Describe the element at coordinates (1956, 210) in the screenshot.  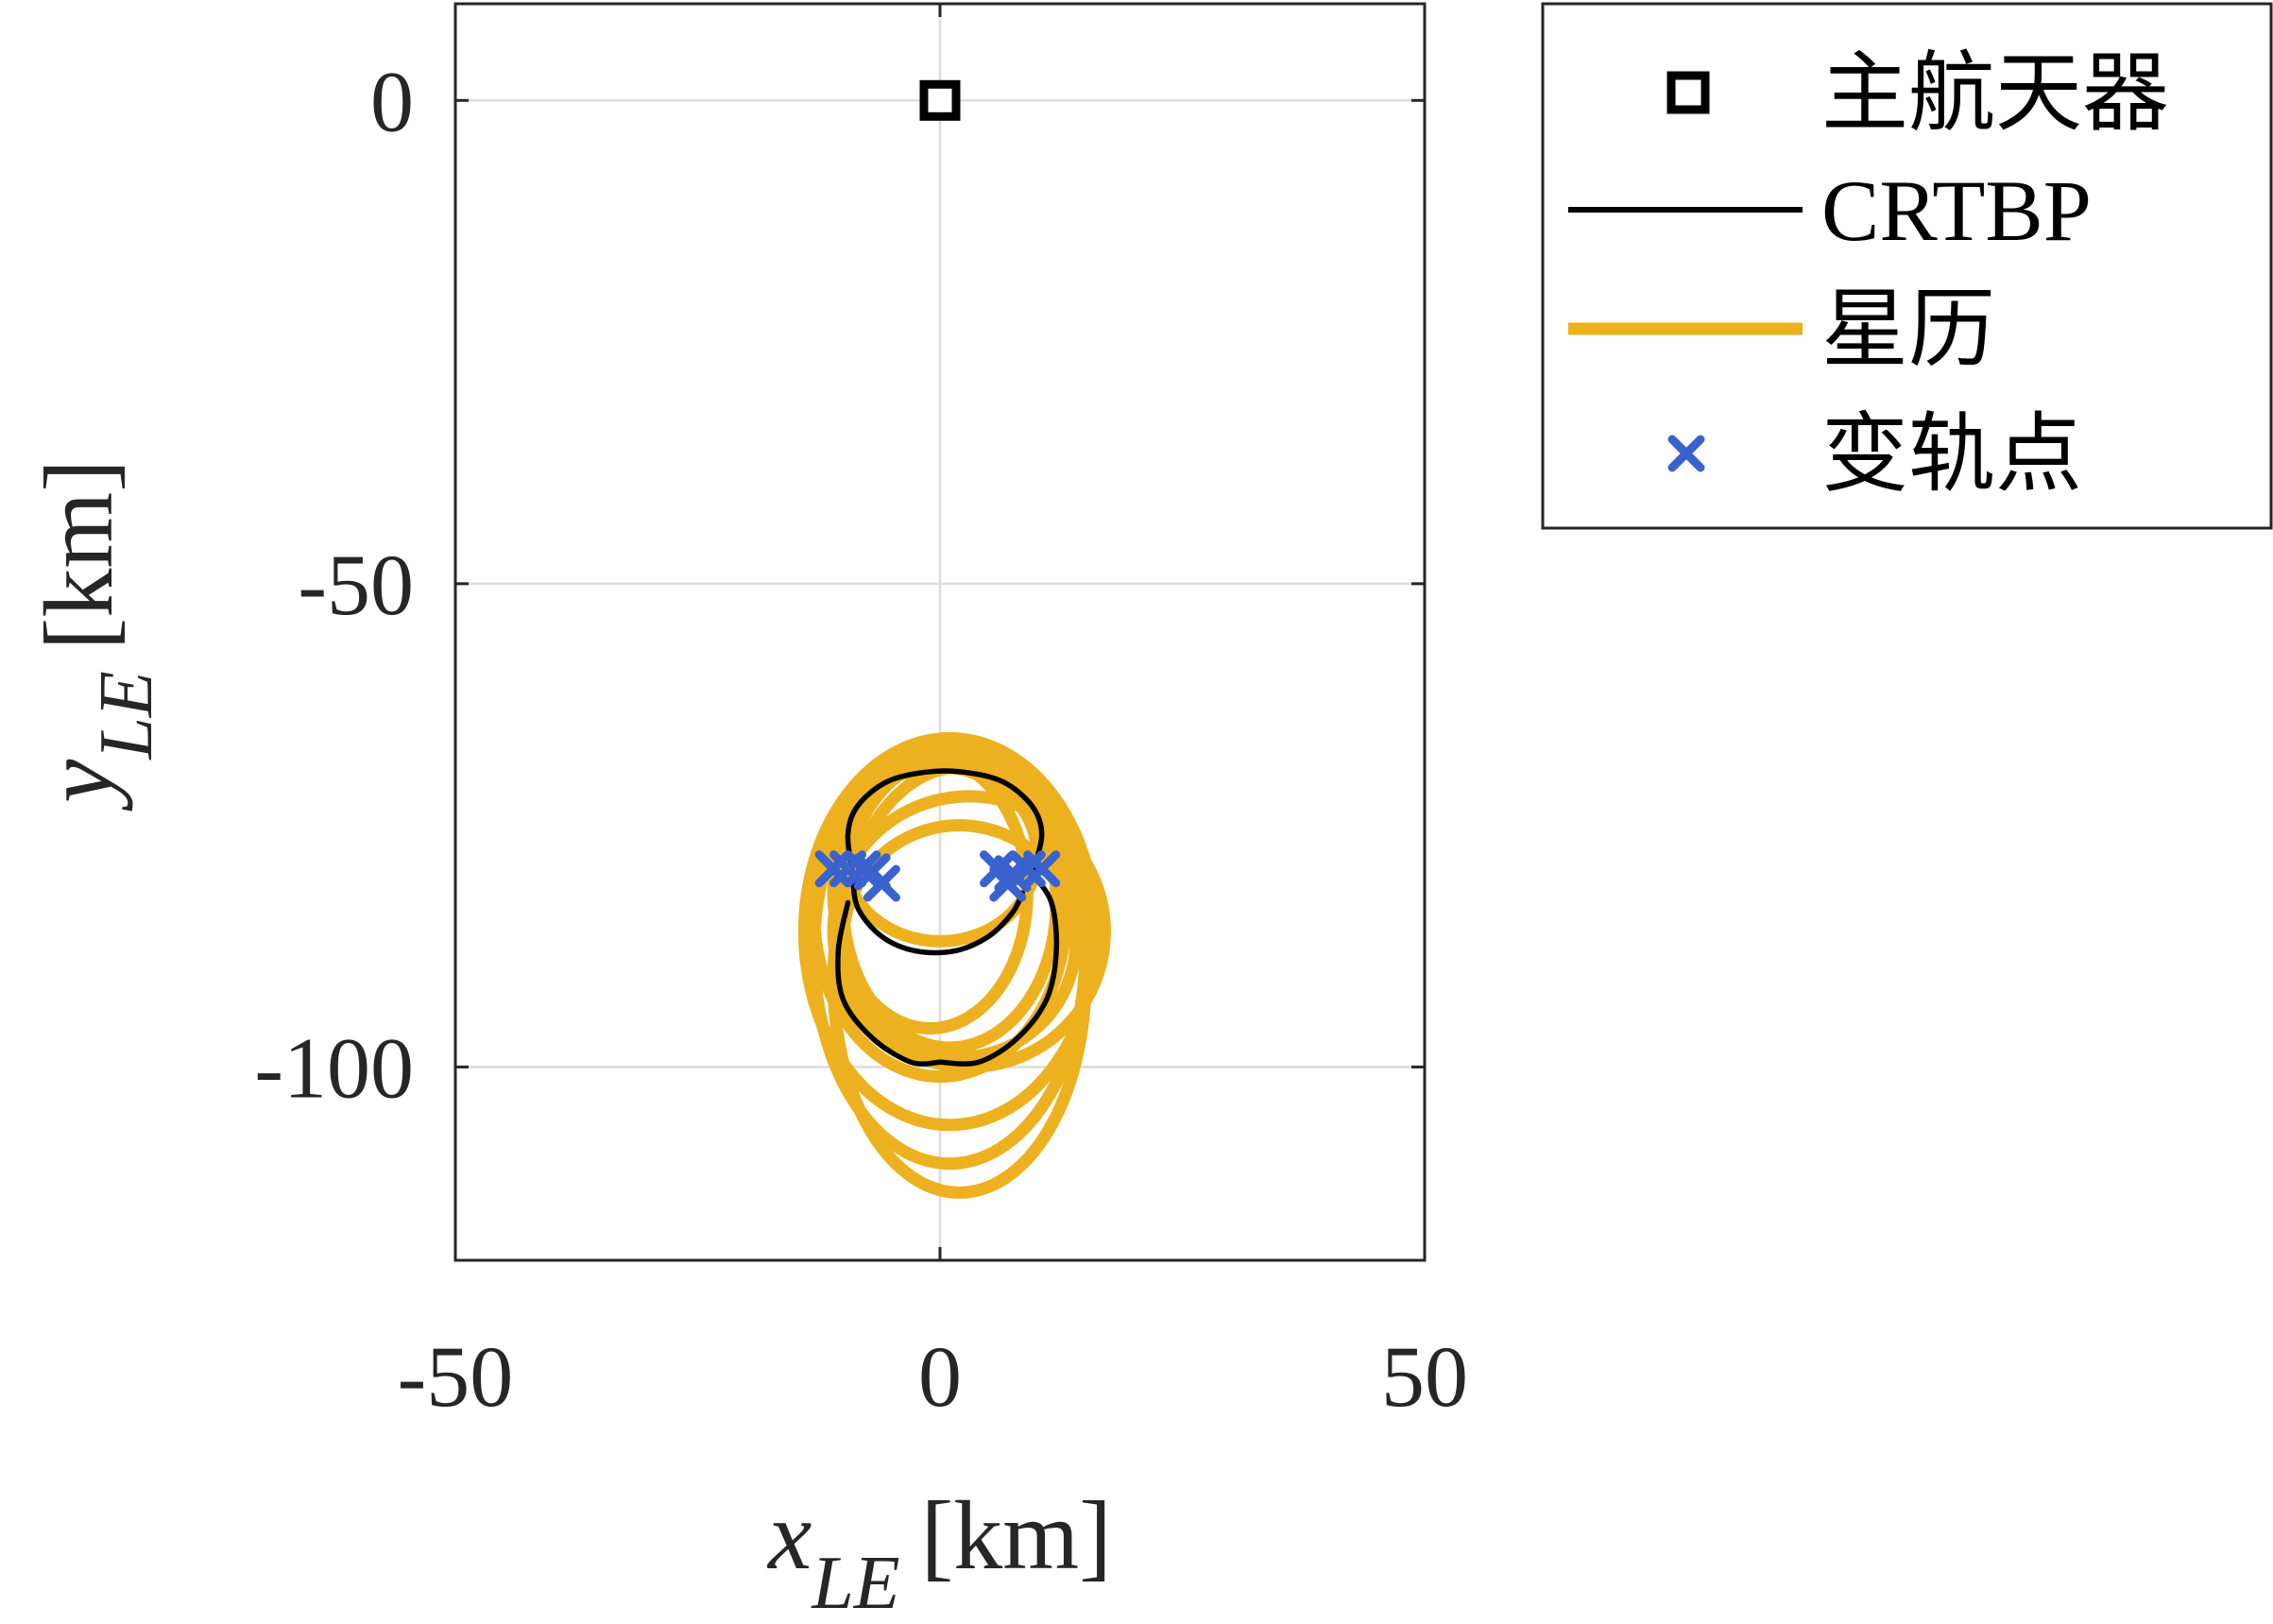
I see `legend-label: CRTBP` at that location.